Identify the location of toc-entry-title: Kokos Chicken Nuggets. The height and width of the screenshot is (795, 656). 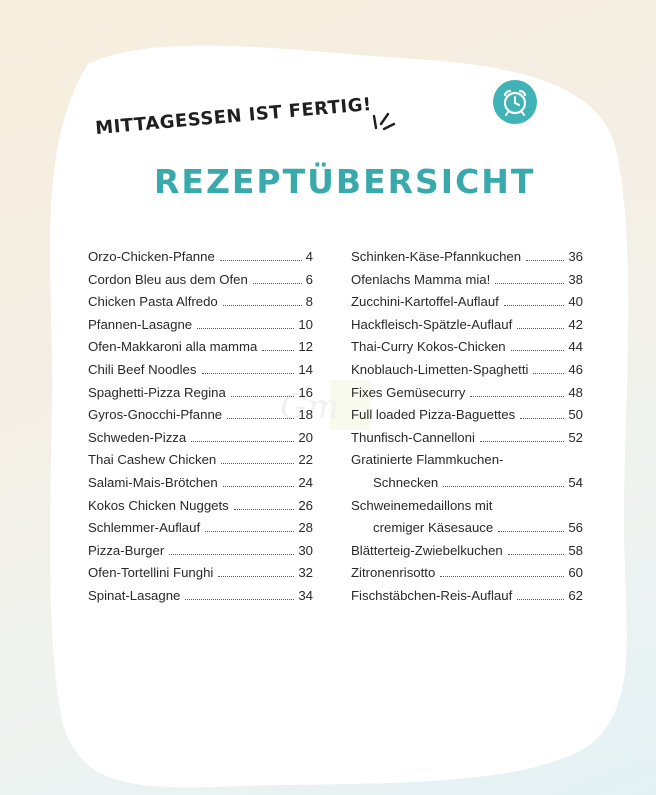
(158, 505).